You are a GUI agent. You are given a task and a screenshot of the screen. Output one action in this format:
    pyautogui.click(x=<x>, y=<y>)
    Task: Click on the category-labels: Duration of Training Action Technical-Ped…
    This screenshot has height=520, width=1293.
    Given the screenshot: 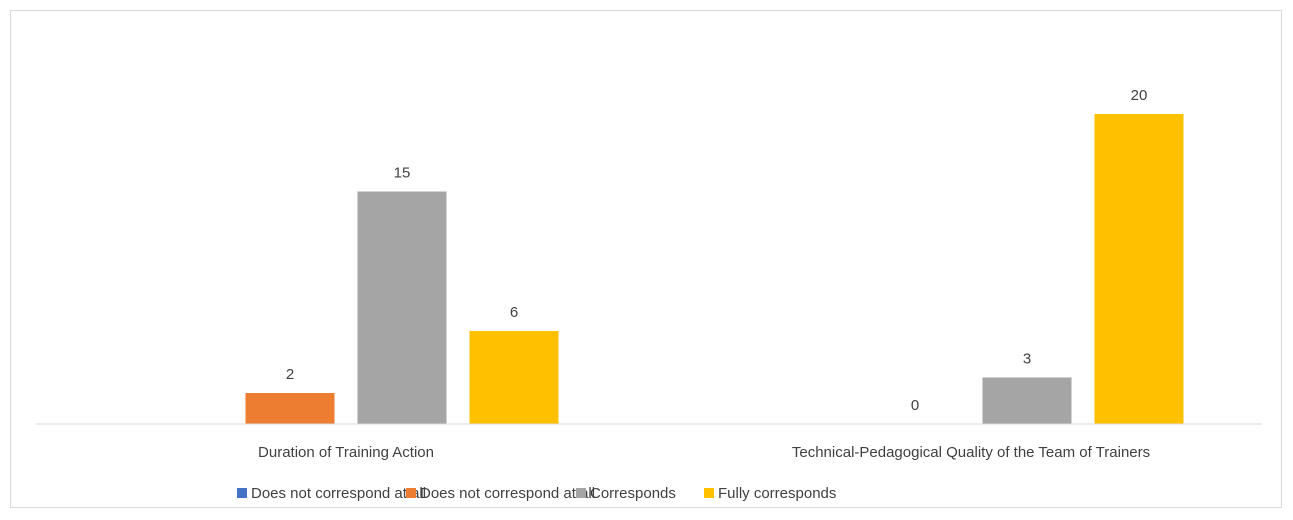 What is the action you would take?
    pyautogui.click(x=704, y=452)
    